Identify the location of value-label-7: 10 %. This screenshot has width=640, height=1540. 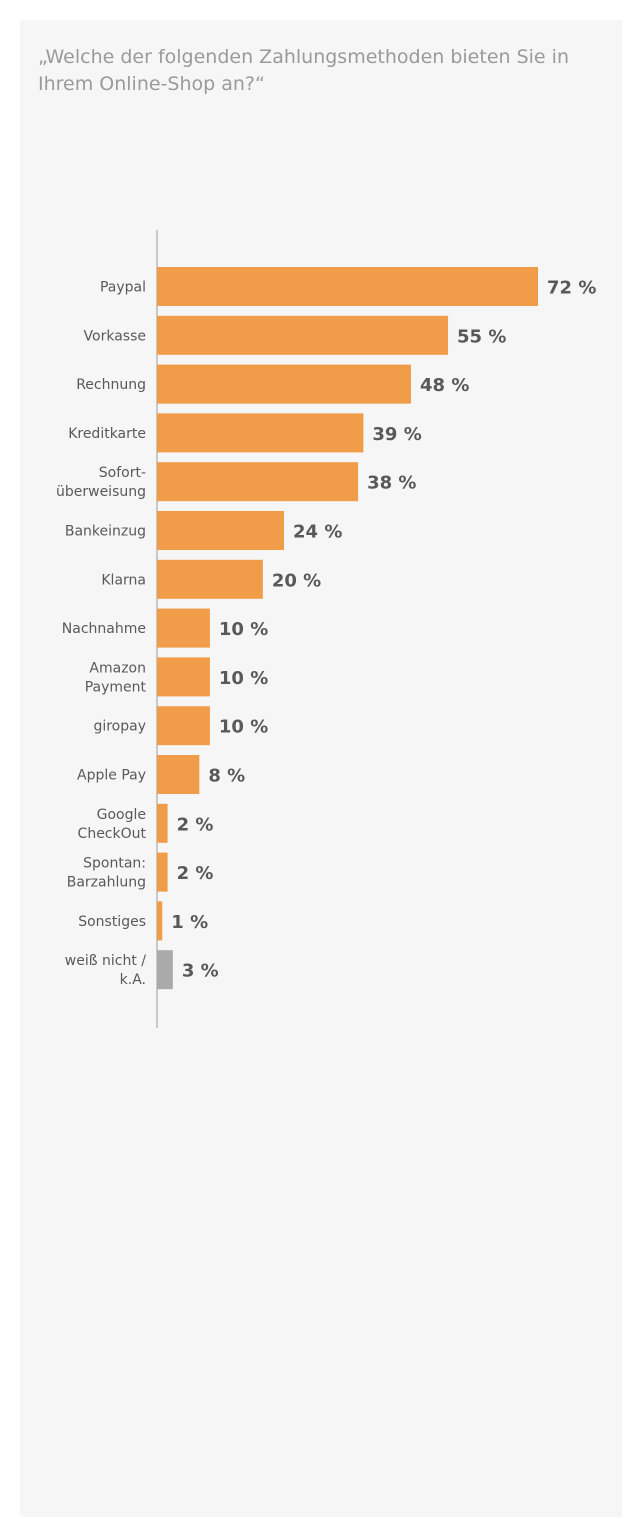
(243, 629).